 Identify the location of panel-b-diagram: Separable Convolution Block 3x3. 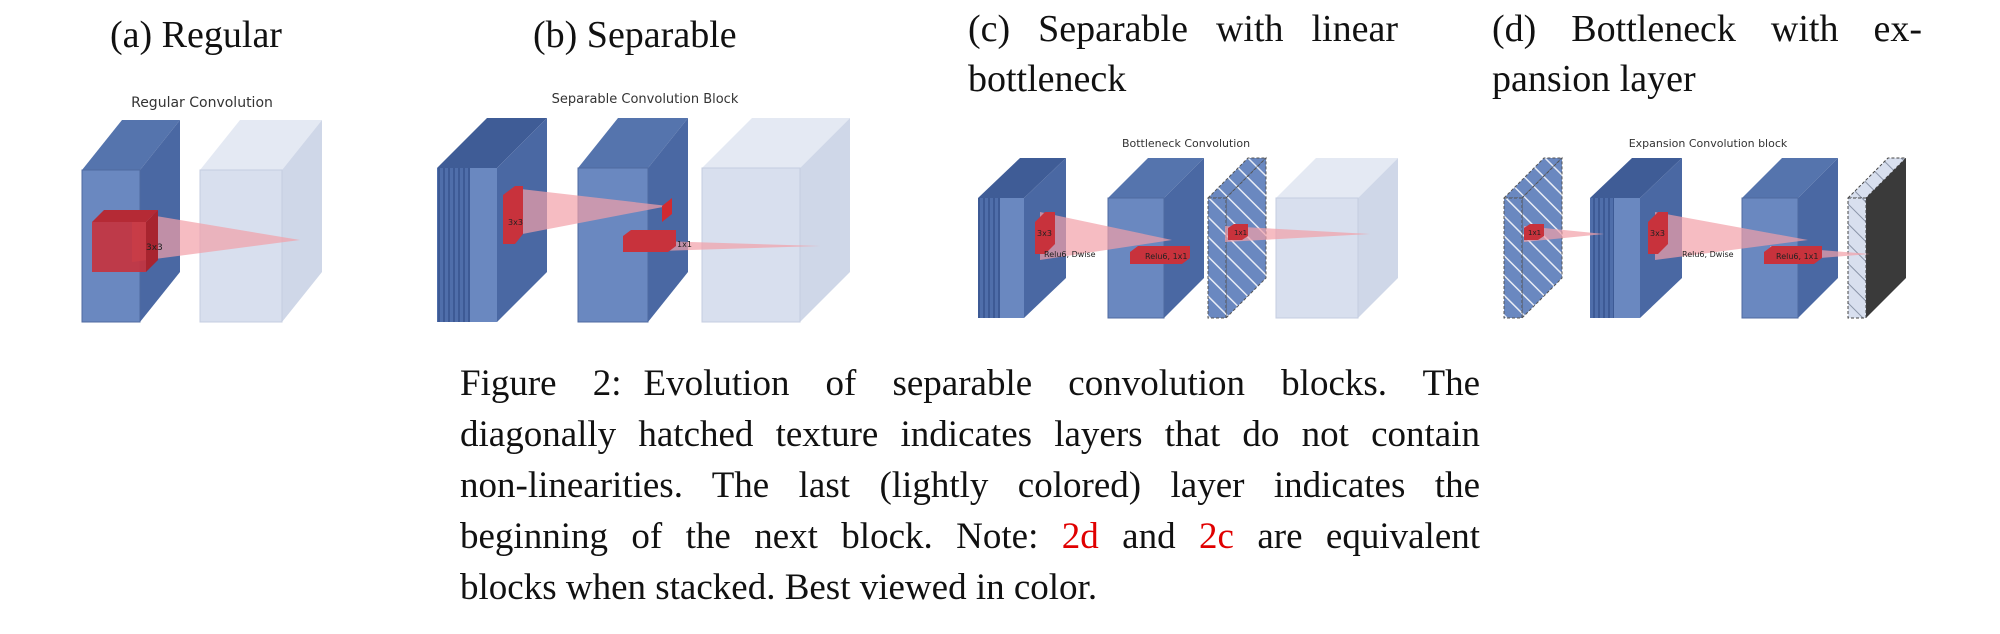
(643, 207).